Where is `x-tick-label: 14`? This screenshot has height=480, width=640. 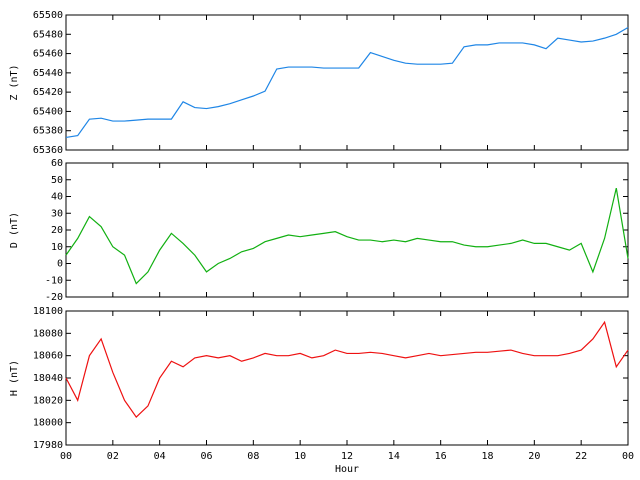 x-tick-label: 14 is located at coordinates (394, 456).